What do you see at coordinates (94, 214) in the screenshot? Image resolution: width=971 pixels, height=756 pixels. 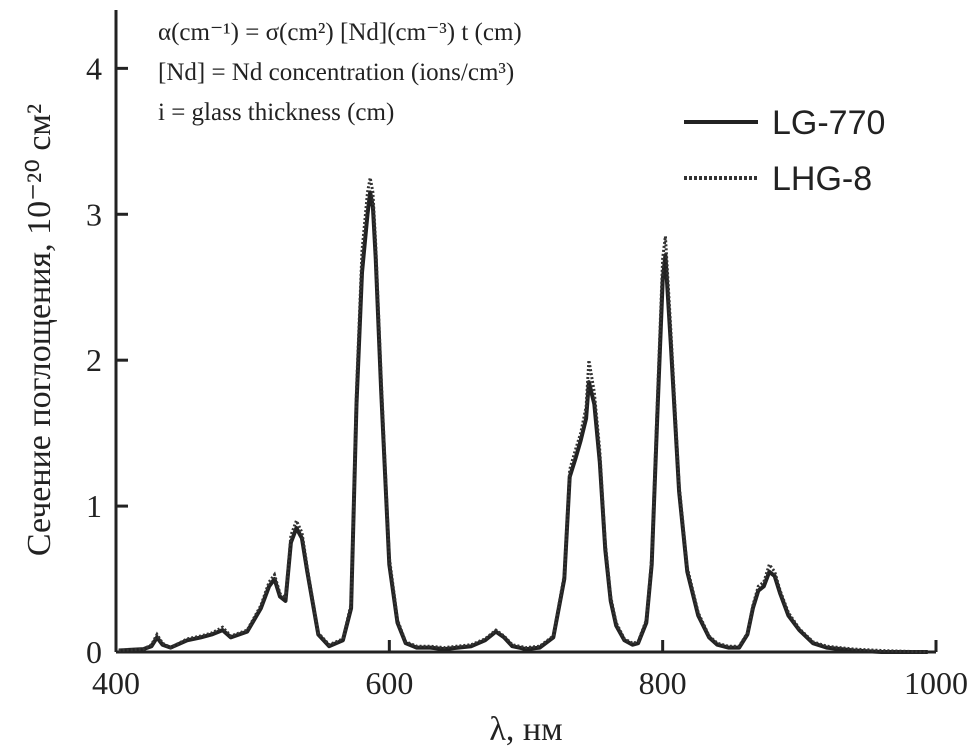 I see `y-tick-label: 3` at bounding box center [94, 214].